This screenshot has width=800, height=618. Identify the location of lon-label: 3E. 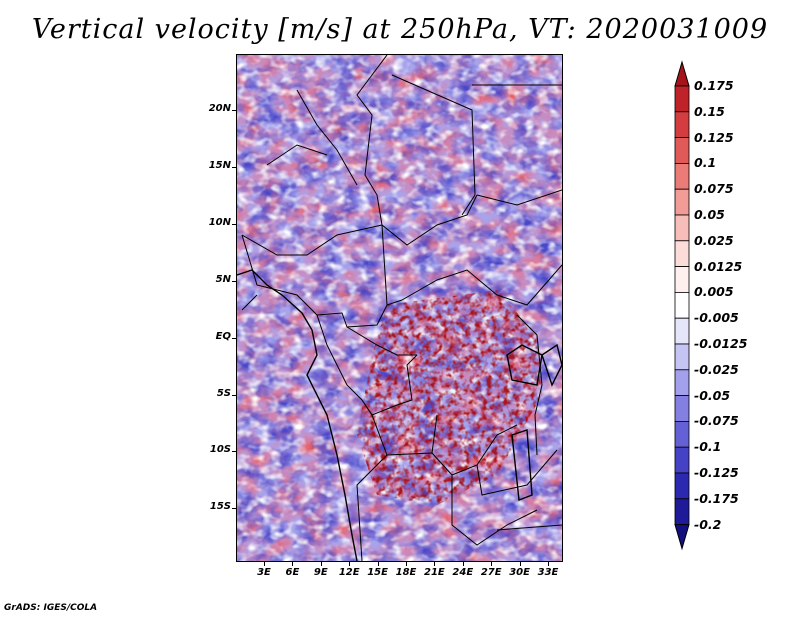
(264, 572).